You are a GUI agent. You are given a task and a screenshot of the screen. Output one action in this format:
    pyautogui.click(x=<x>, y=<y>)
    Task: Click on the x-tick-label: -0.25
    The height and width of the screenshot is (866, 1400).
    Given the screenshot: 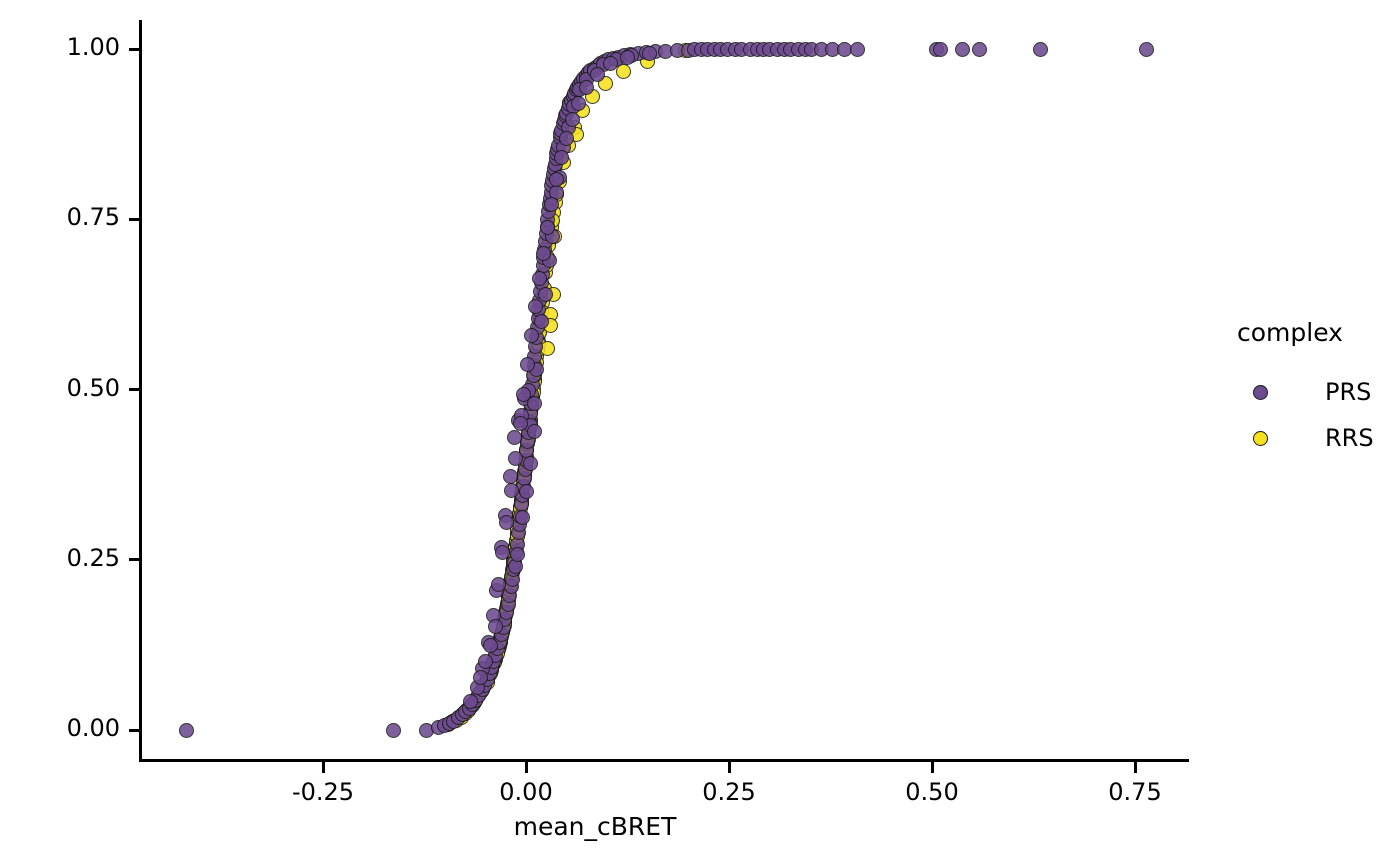 What is the action you would take?
    pyautogui.click(x=323, y=792)
    